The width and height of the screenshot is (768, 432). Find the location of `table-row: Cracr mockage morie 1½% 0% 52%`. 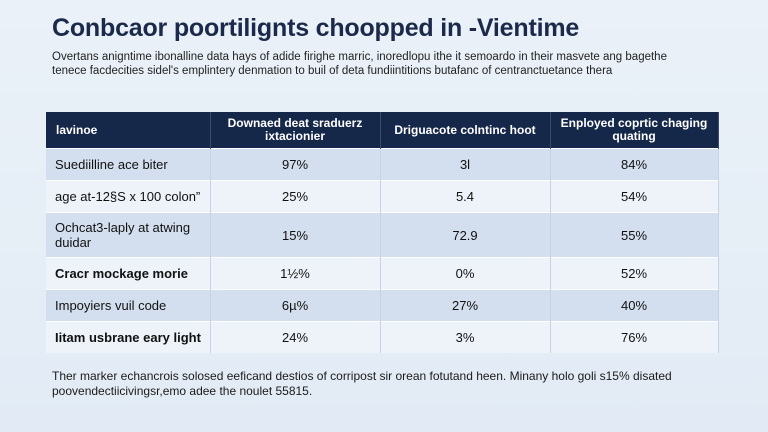

table-row: Cracr mockage morie 1½% 0% 52% is located at coordinates (382, 273).